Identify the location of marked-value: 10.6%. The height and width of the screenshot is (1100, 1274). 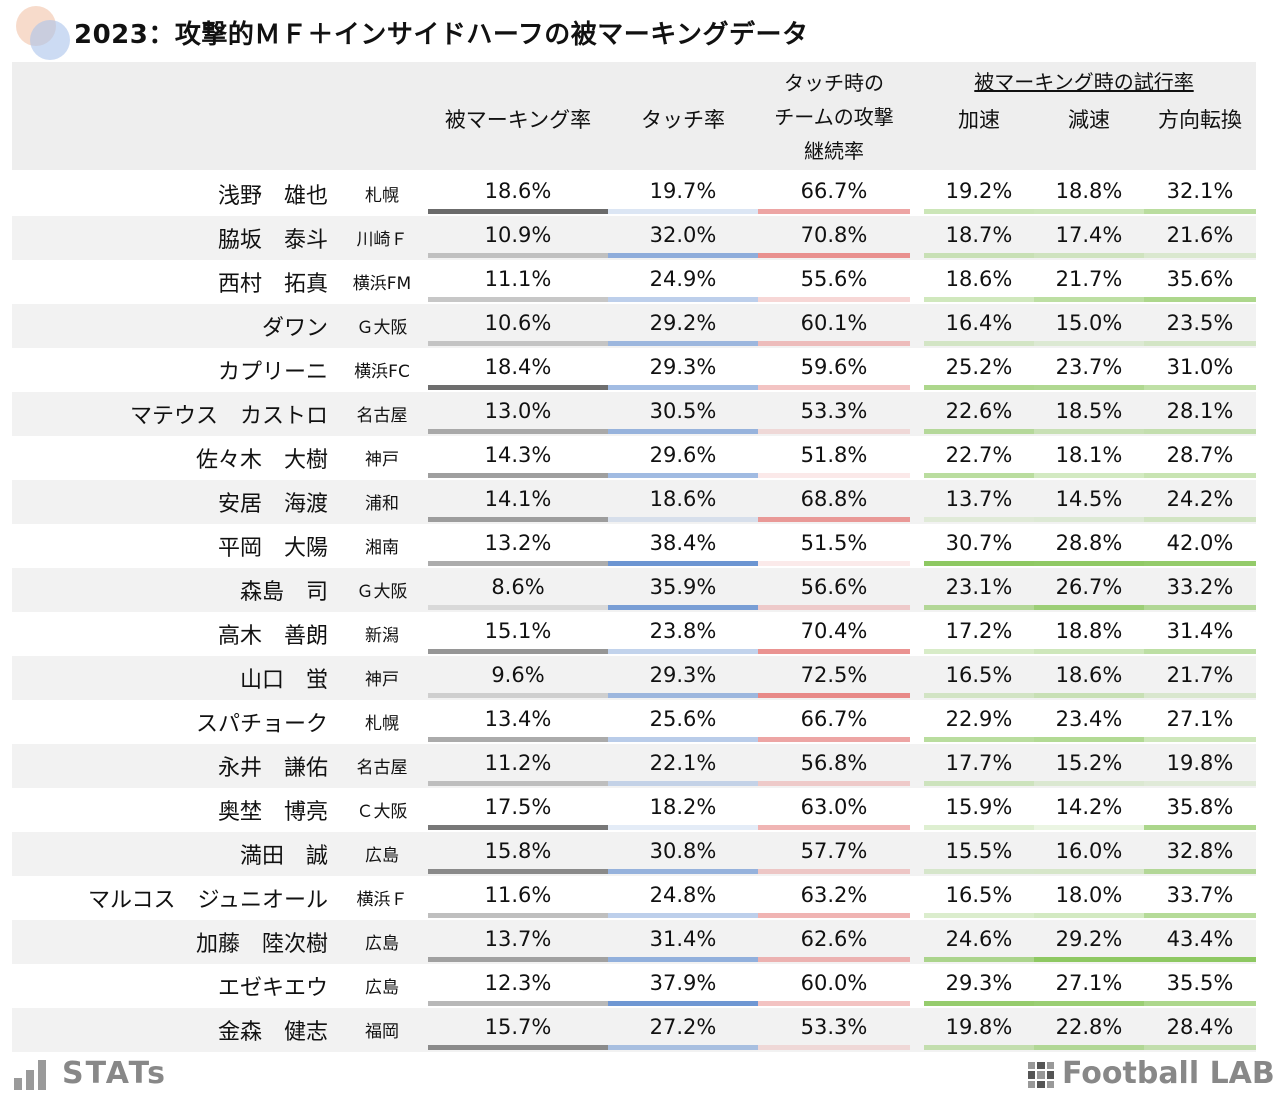
(518, 323).